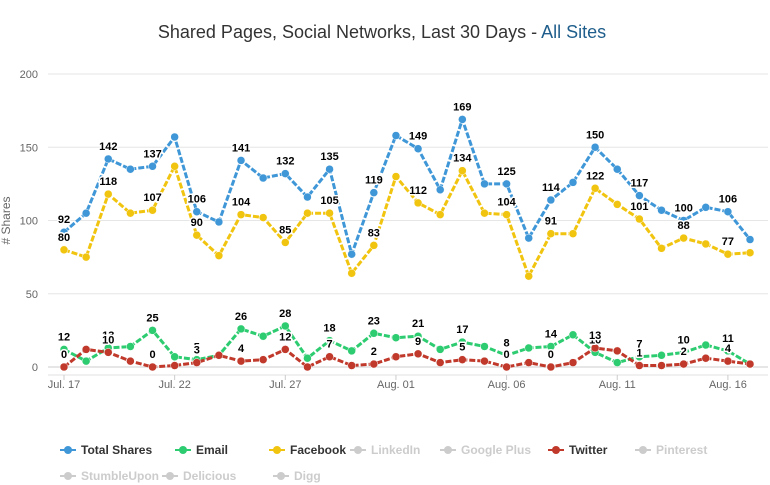 The width and height of the screenshot is (770, 485). What do you see at coordinates (201, 450) in the screenshot?
I see `legend-item-email: Email` at bounding box center [201, 450].